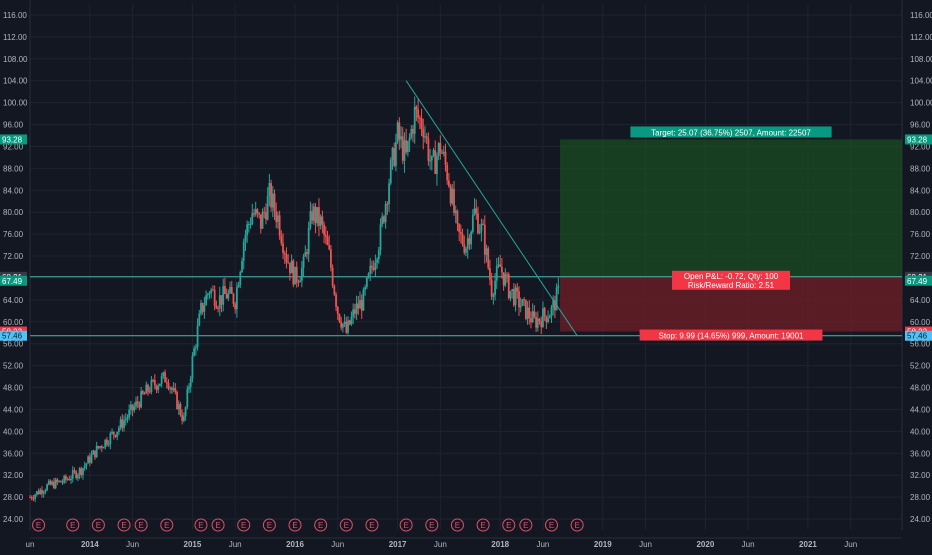  I want to click on y-tick-label-right: 72.00, so click(920, 256).